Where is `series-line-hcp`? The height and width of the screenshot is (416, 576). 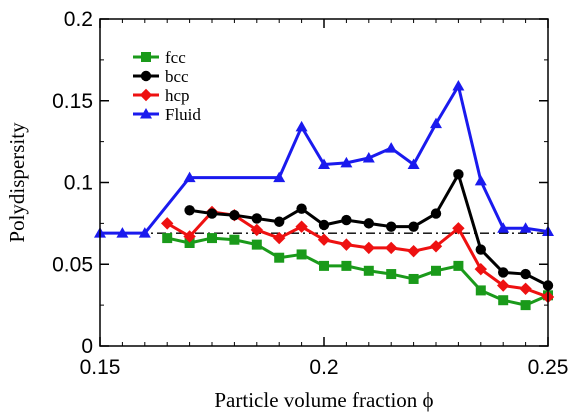 series-line-hcp is located at coordinates (357, 254).